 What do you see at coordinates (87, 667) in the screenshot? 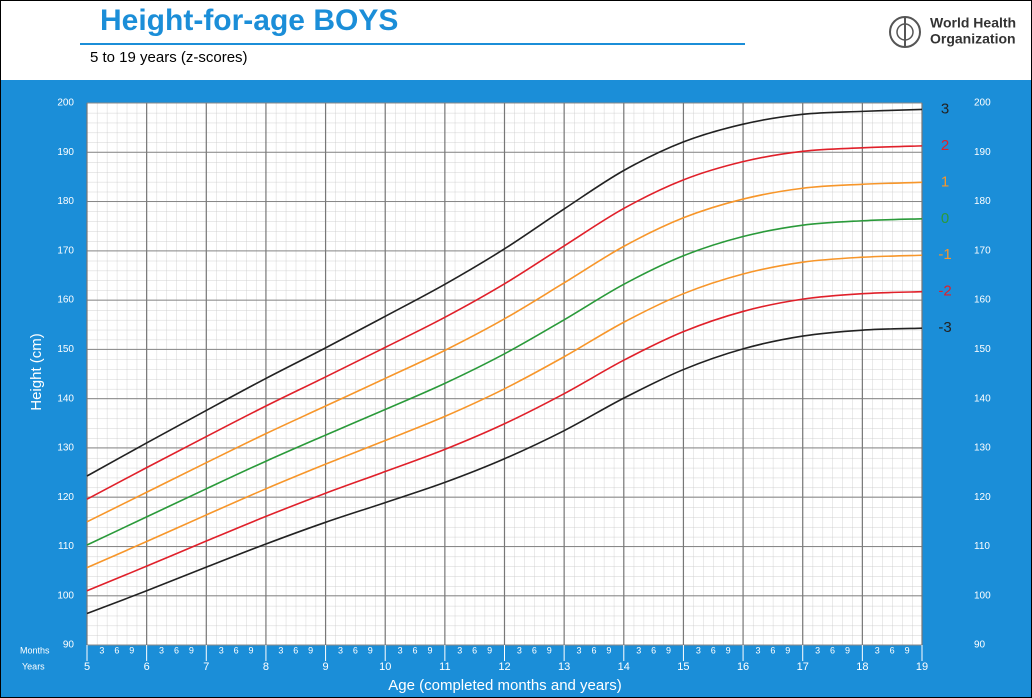
I see `x-tick-label: 5` at bounding box center [87, 667].